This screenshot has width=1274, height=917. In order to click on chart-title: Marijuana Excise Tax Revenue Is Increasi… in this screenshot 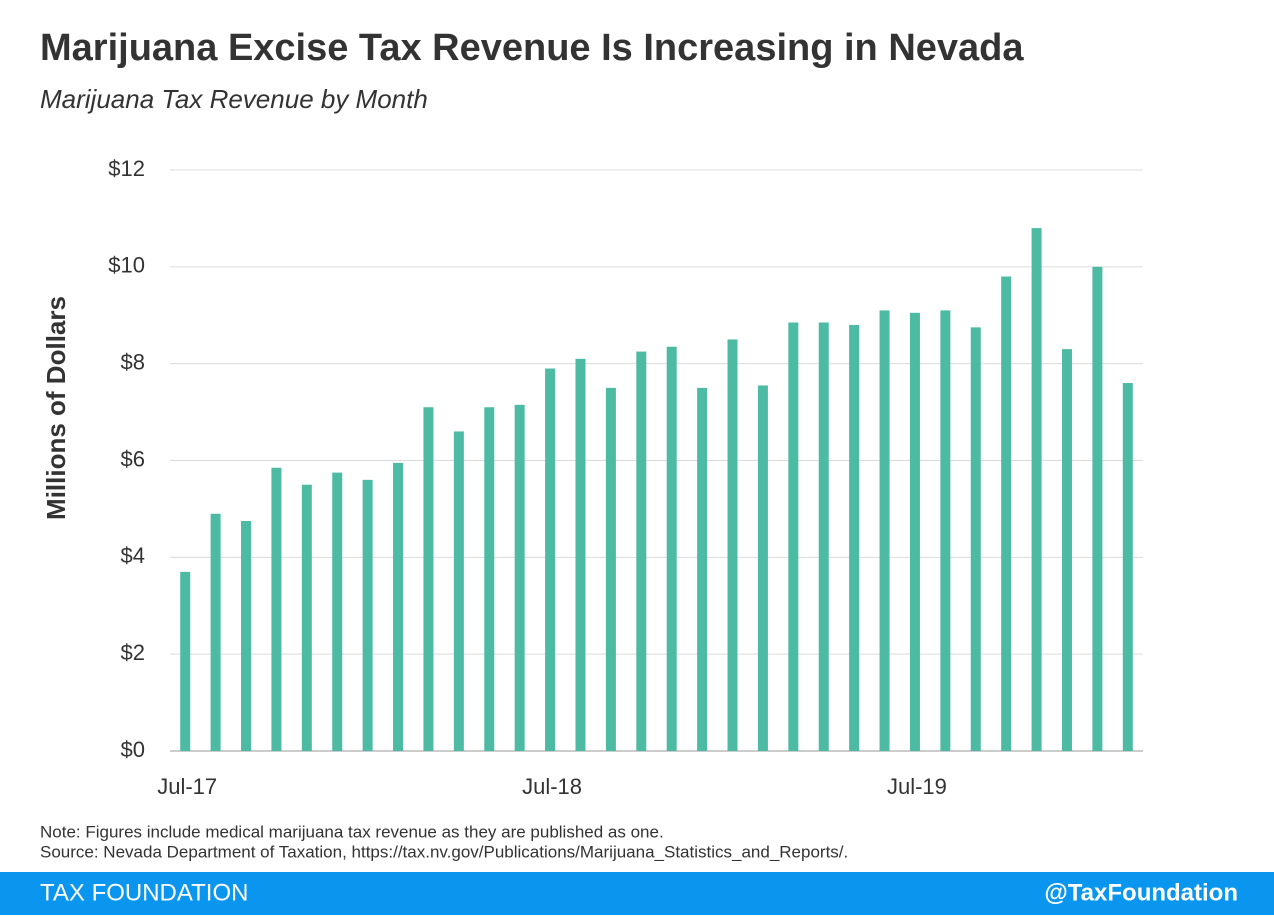, I will do `click(532, 48)`.